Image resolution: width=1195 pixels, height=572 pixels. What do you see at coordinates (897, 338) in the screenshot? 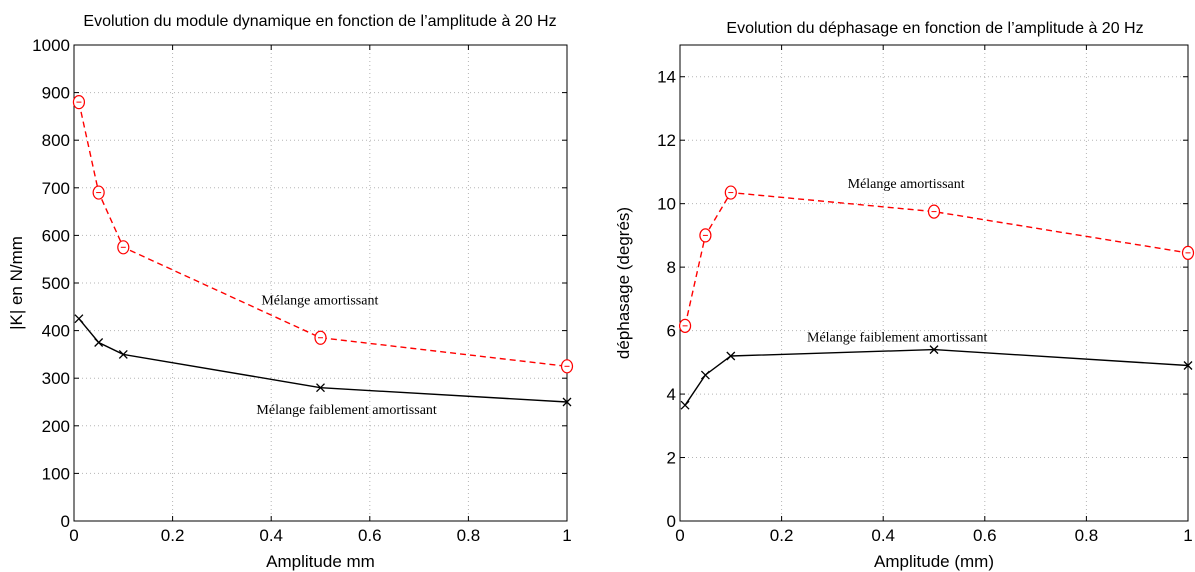
I see `chart-dephasage-annotation-2: Mélange faiblement amortissant` at bounding box center [897, 338].